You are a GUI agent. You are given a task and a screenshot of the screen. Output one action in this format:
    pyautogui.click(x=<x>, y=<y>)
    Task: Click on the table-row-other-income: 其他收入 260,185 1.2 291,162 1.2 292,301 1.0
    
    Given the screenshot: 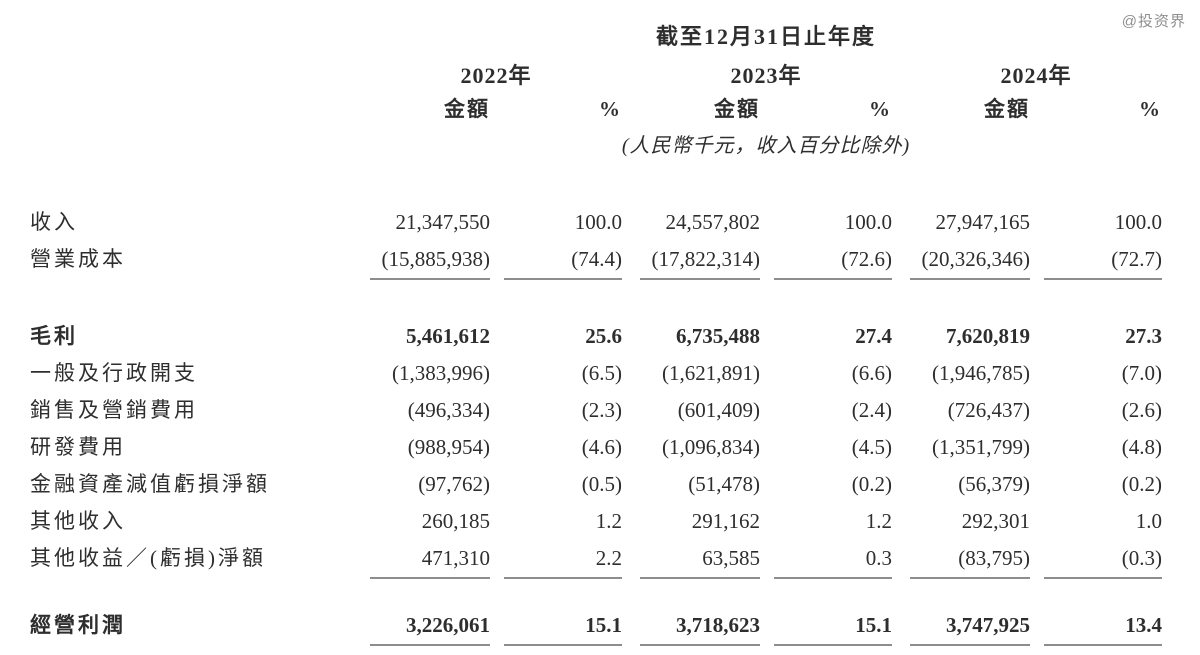 What is the action you would take?
    pyautogui.click(x=615, y=521)
    